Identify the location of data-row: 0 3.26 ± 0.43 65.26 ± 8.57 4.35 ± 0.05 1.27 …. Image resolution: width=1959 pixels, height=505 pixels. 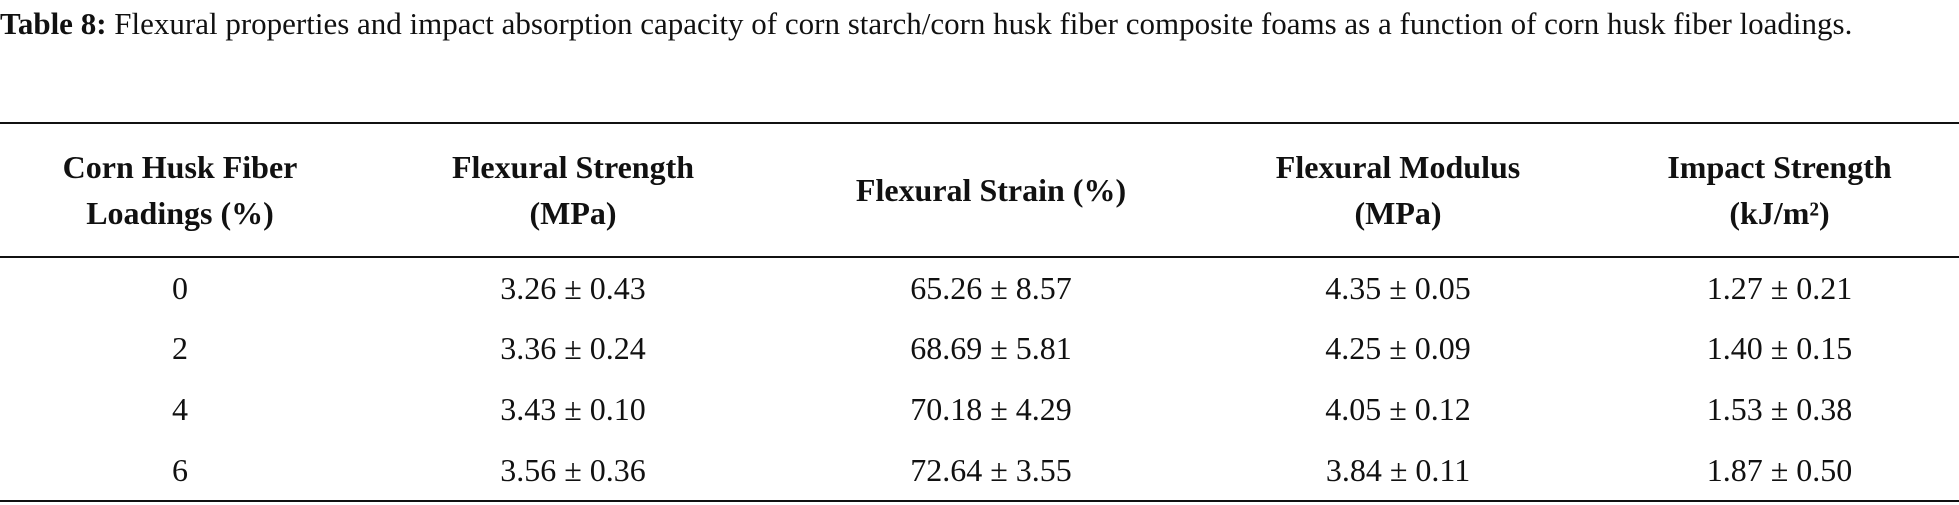
(979, 287).